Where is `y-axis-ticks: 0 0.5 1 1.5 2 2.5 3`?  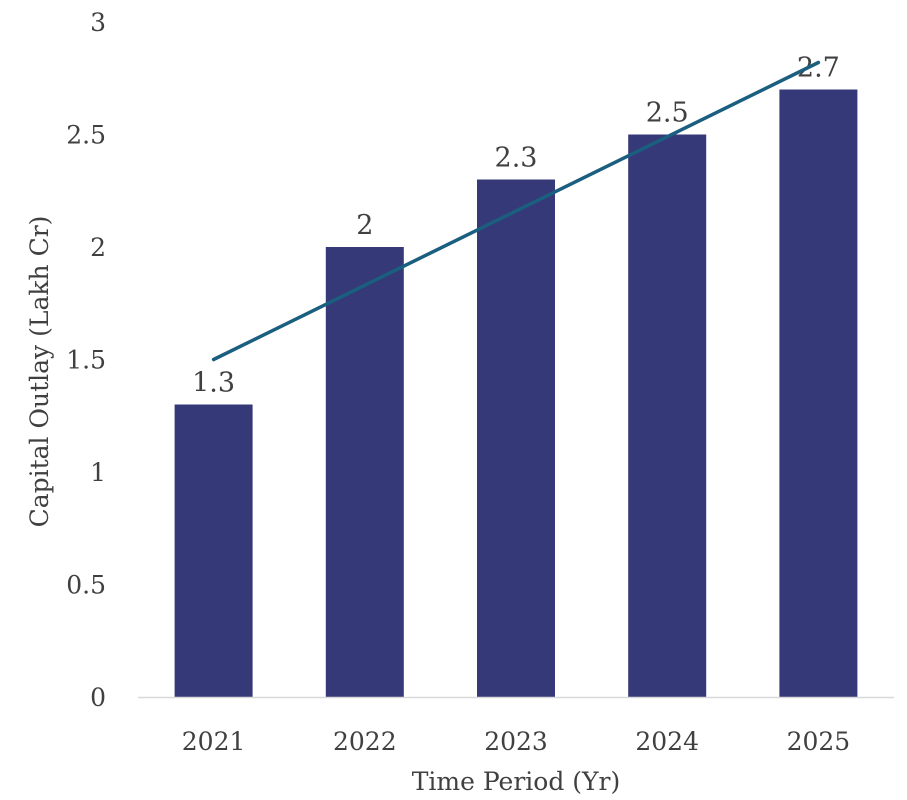 y-axis-ticks: 0 0.5 1 1.5 2 2.5 3 is located at coordinates (86, 360).